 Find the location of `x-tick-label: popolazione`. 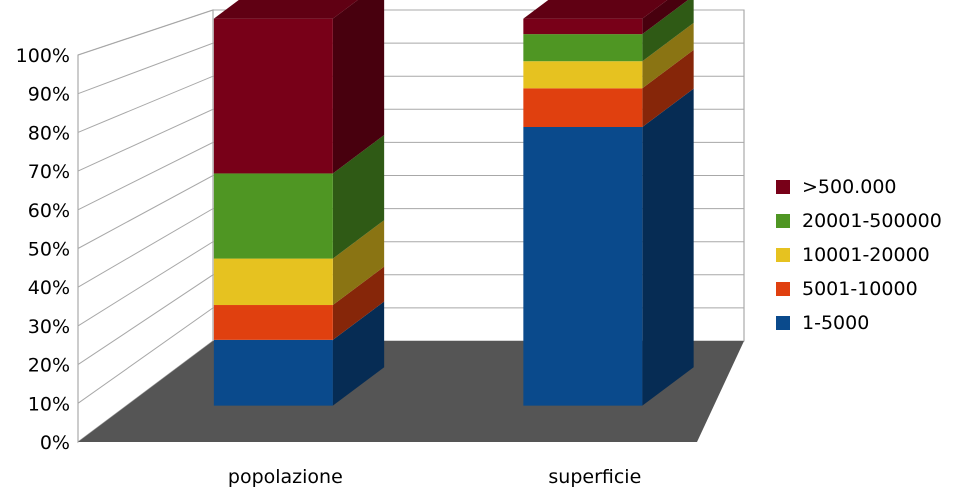

x-tick-label: popolazione is located at coordinates (285, 477).